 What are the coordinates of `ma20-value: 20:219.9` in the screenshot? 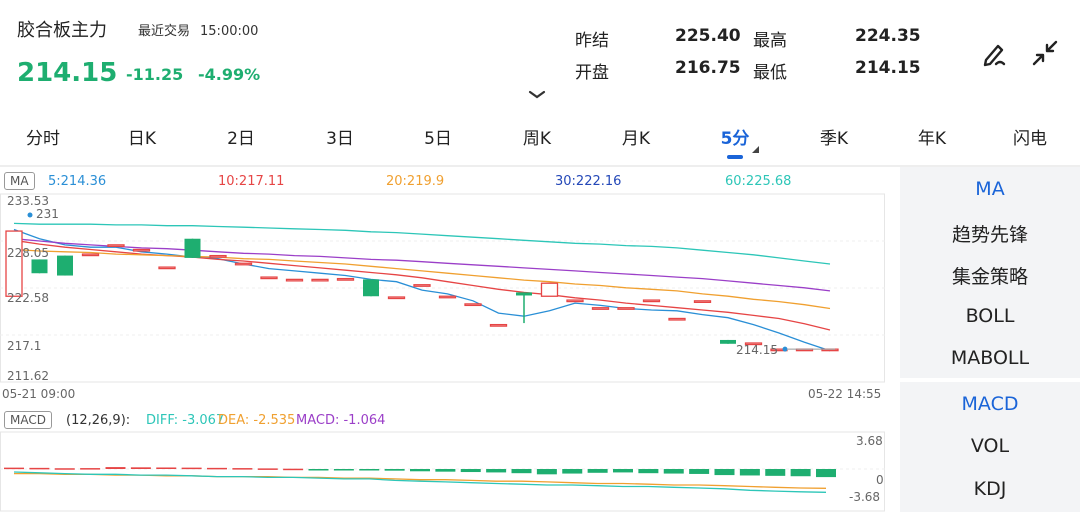 It's located at (415, 181).